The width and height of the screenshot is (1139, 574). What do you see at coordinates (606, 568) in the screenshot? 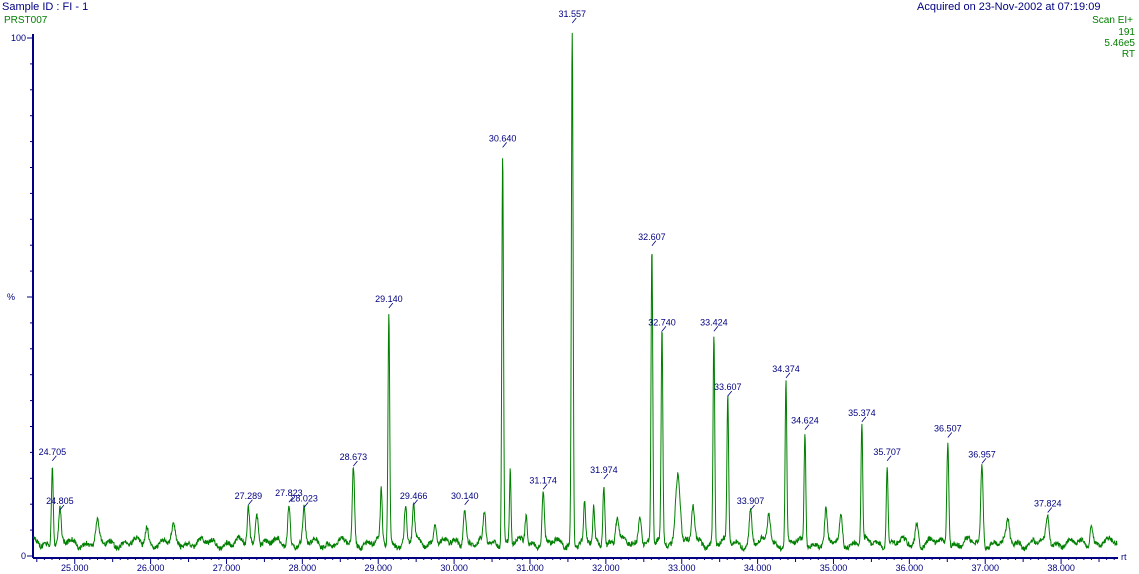
I see `x-tick-label: 32.000` at bounding box center [606, 568].